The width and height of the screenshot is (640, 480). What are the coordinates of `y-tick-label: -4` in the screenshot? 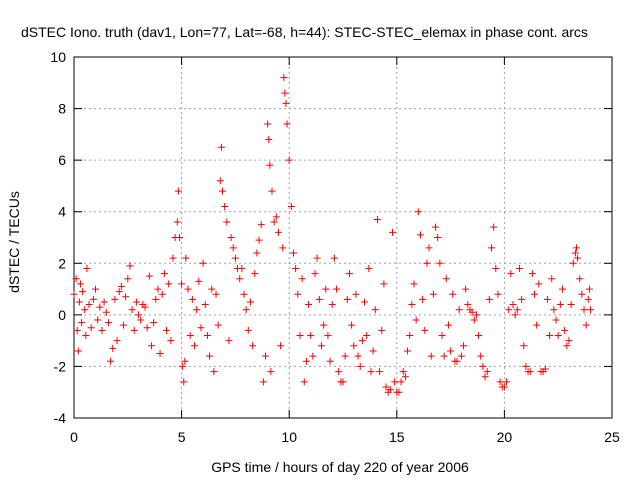 It's located at (60, 418).